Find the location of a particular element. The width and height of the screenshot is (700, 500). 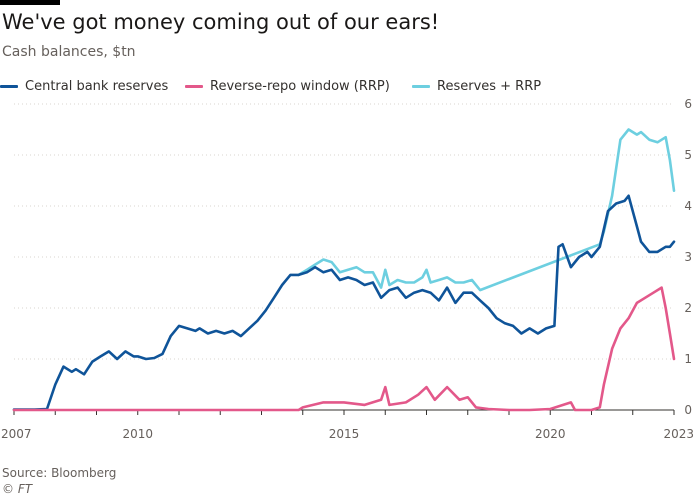

legend-swatch-total is located at coordinates (421, 86).